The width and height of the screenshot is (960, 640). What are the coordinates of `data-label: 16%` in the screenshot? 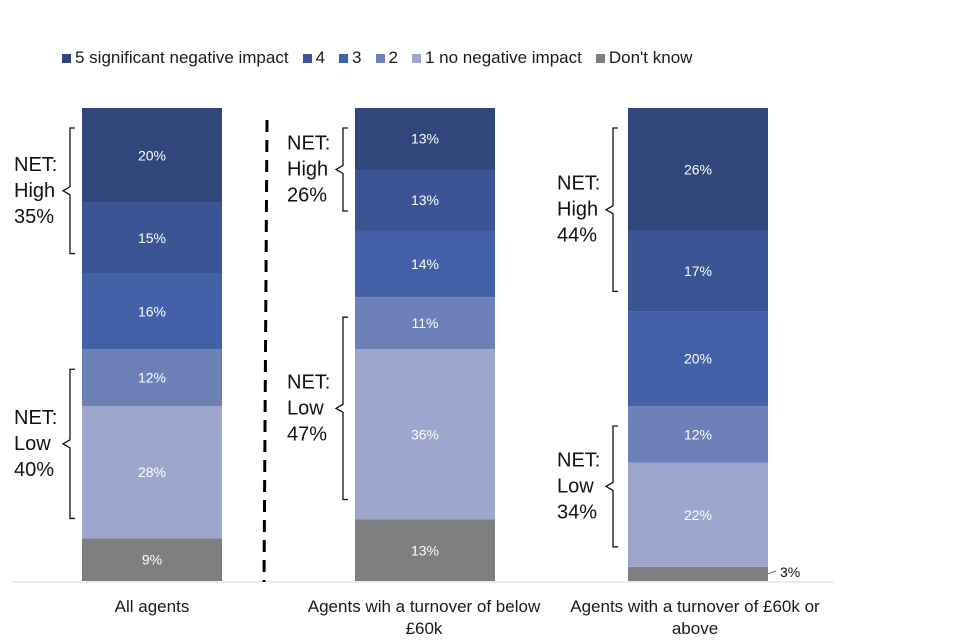 It's located at (152, 311).